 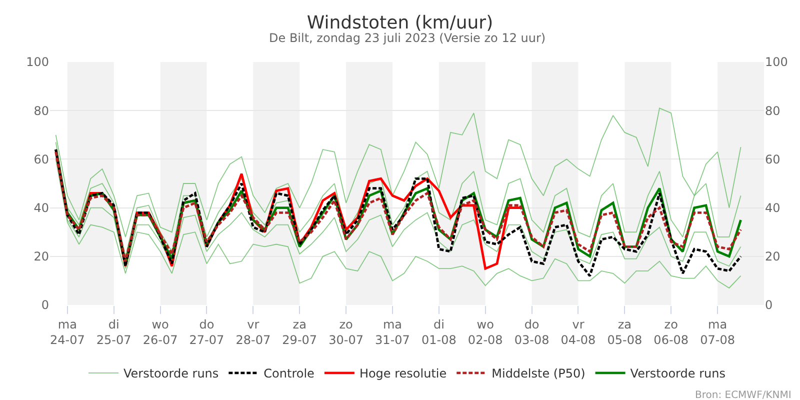 What do you see at coordinates (400, 23) in the screenshot?
I see `chart-title: Windstoten (km/uur)` at bounding box center [400, 23].